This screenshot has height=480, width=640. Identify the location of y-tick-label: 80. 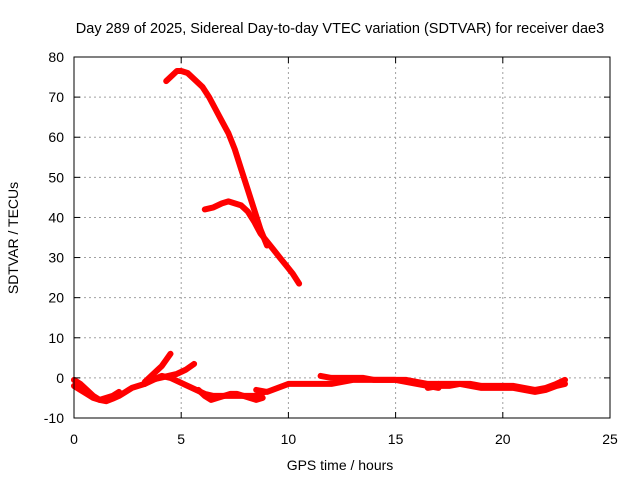
(56, 57).